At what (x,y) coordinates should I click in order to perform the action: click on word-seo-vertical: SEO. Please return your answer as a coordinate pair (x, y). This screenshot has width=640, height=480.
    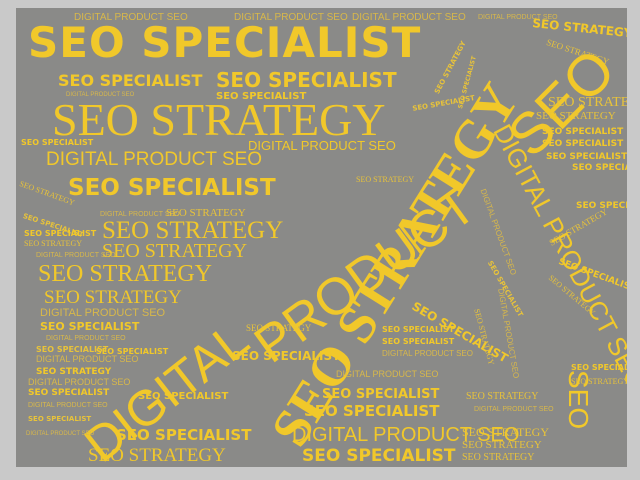
    Looking at the image, I should click on (578, 400).